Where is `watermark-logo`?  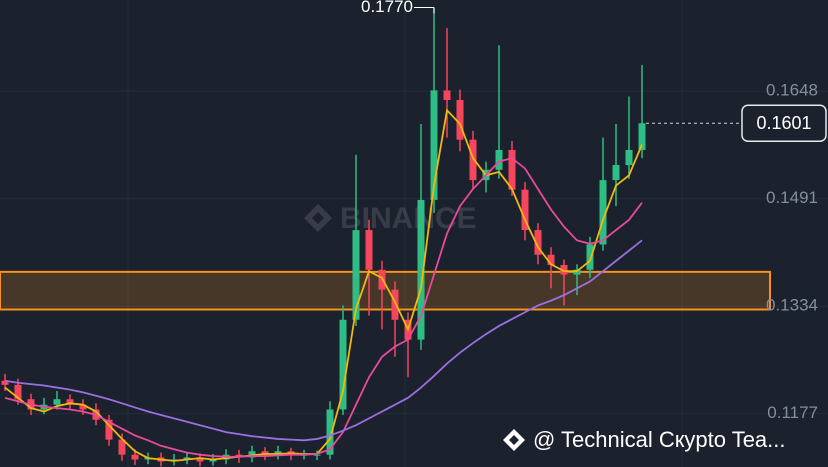 watermark-logo is located at coordinates (318, 218).